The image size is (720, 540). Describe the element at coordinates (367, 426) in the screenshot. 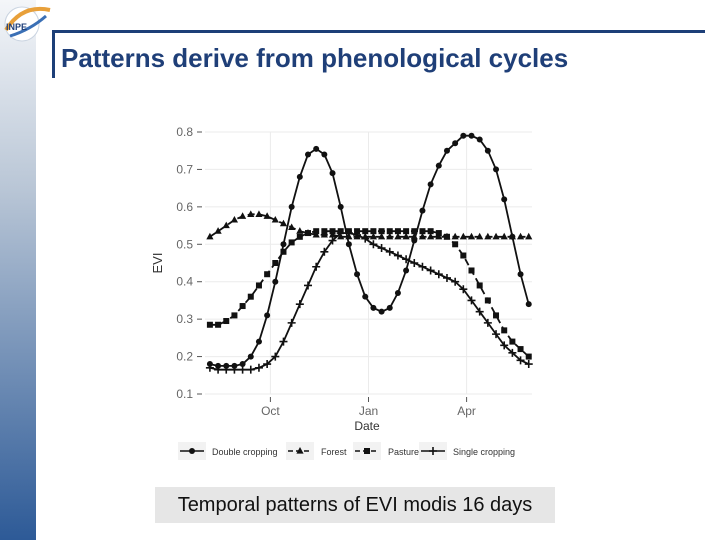

I see `x-axis-label: Date` at that location.